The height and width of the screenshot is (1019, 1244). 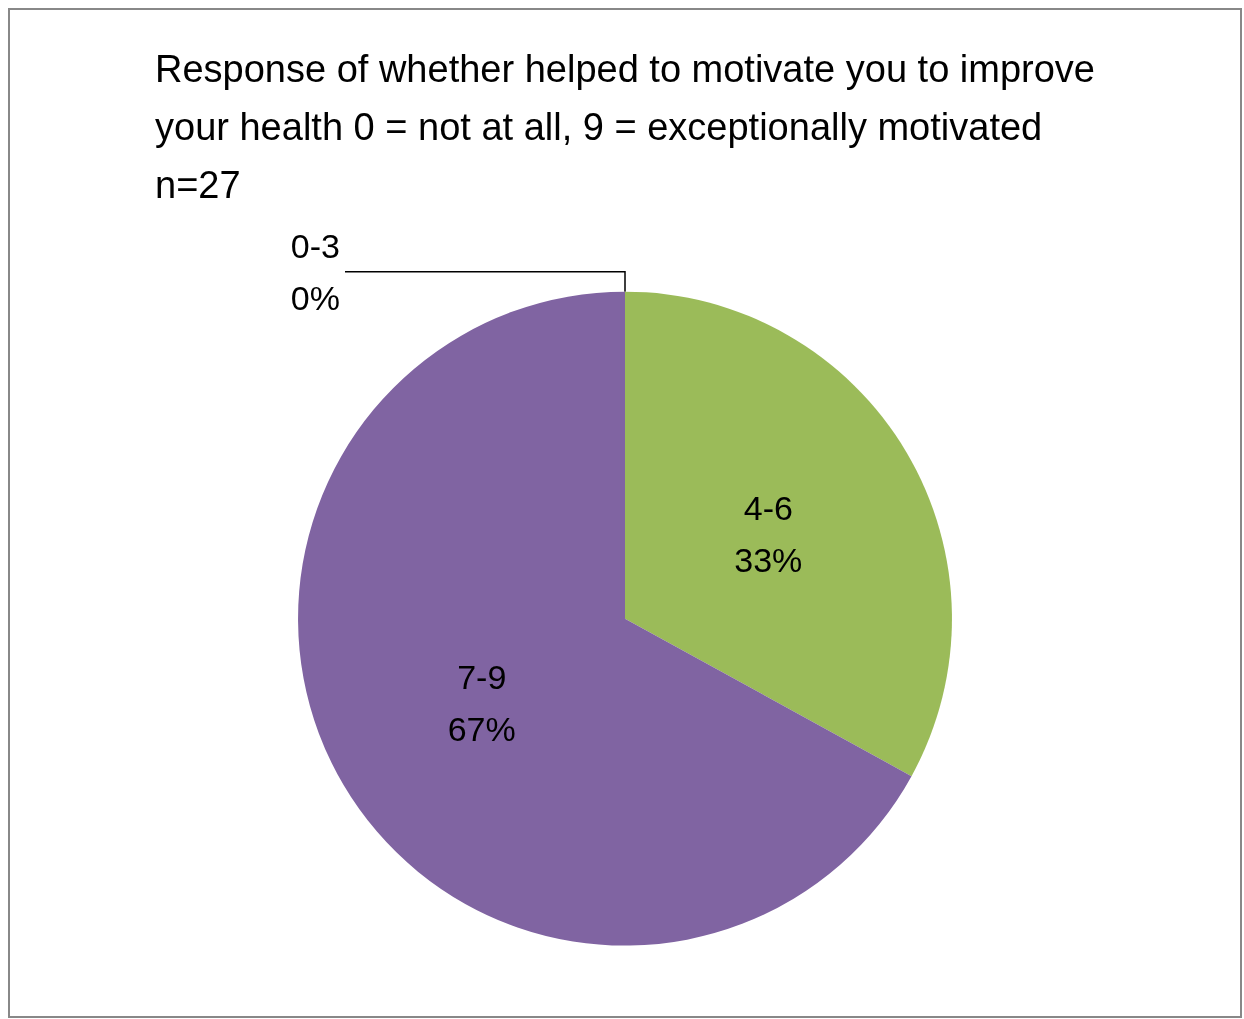 What do you see at coordinates (481, 729) in the screenshot?
I see `data-label: 67%` at bounding box center [481, 729].